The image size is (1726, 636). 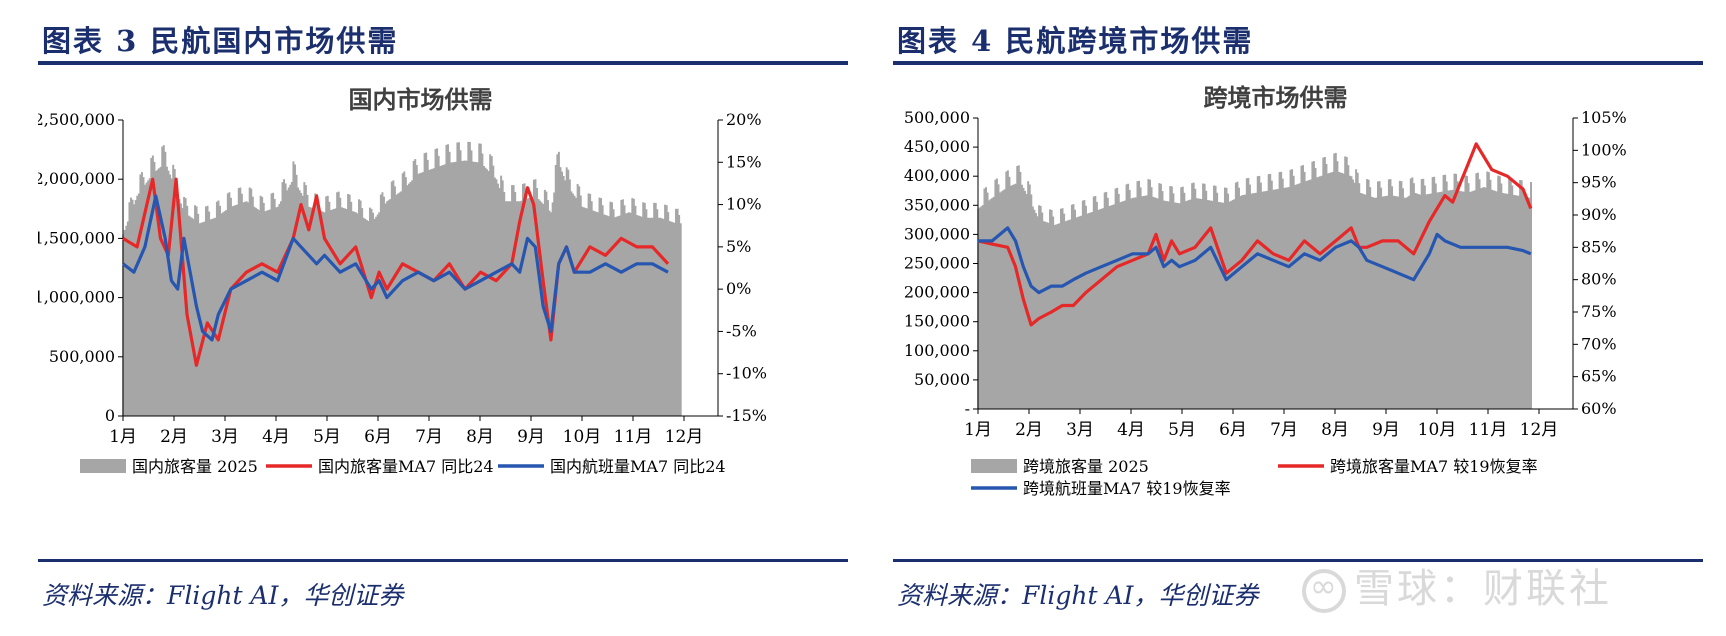 I want to click on y2-tick-label: 75%, so click(x=1599, y=311).